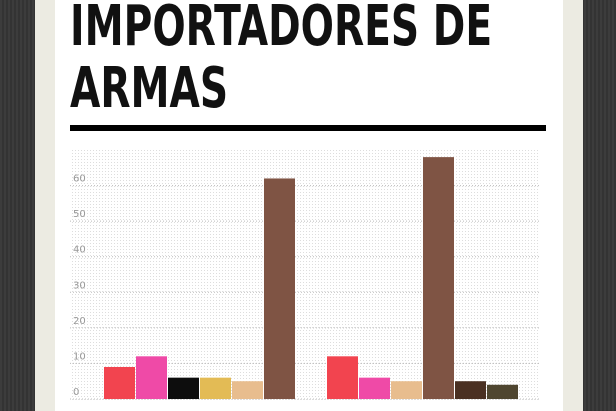 The width and height of the screenshot is (616, 411). What do you see at coordinates (79, 285) in the screenshot?
I see `y-tick-label: 30` at bounding box center [79, 285].